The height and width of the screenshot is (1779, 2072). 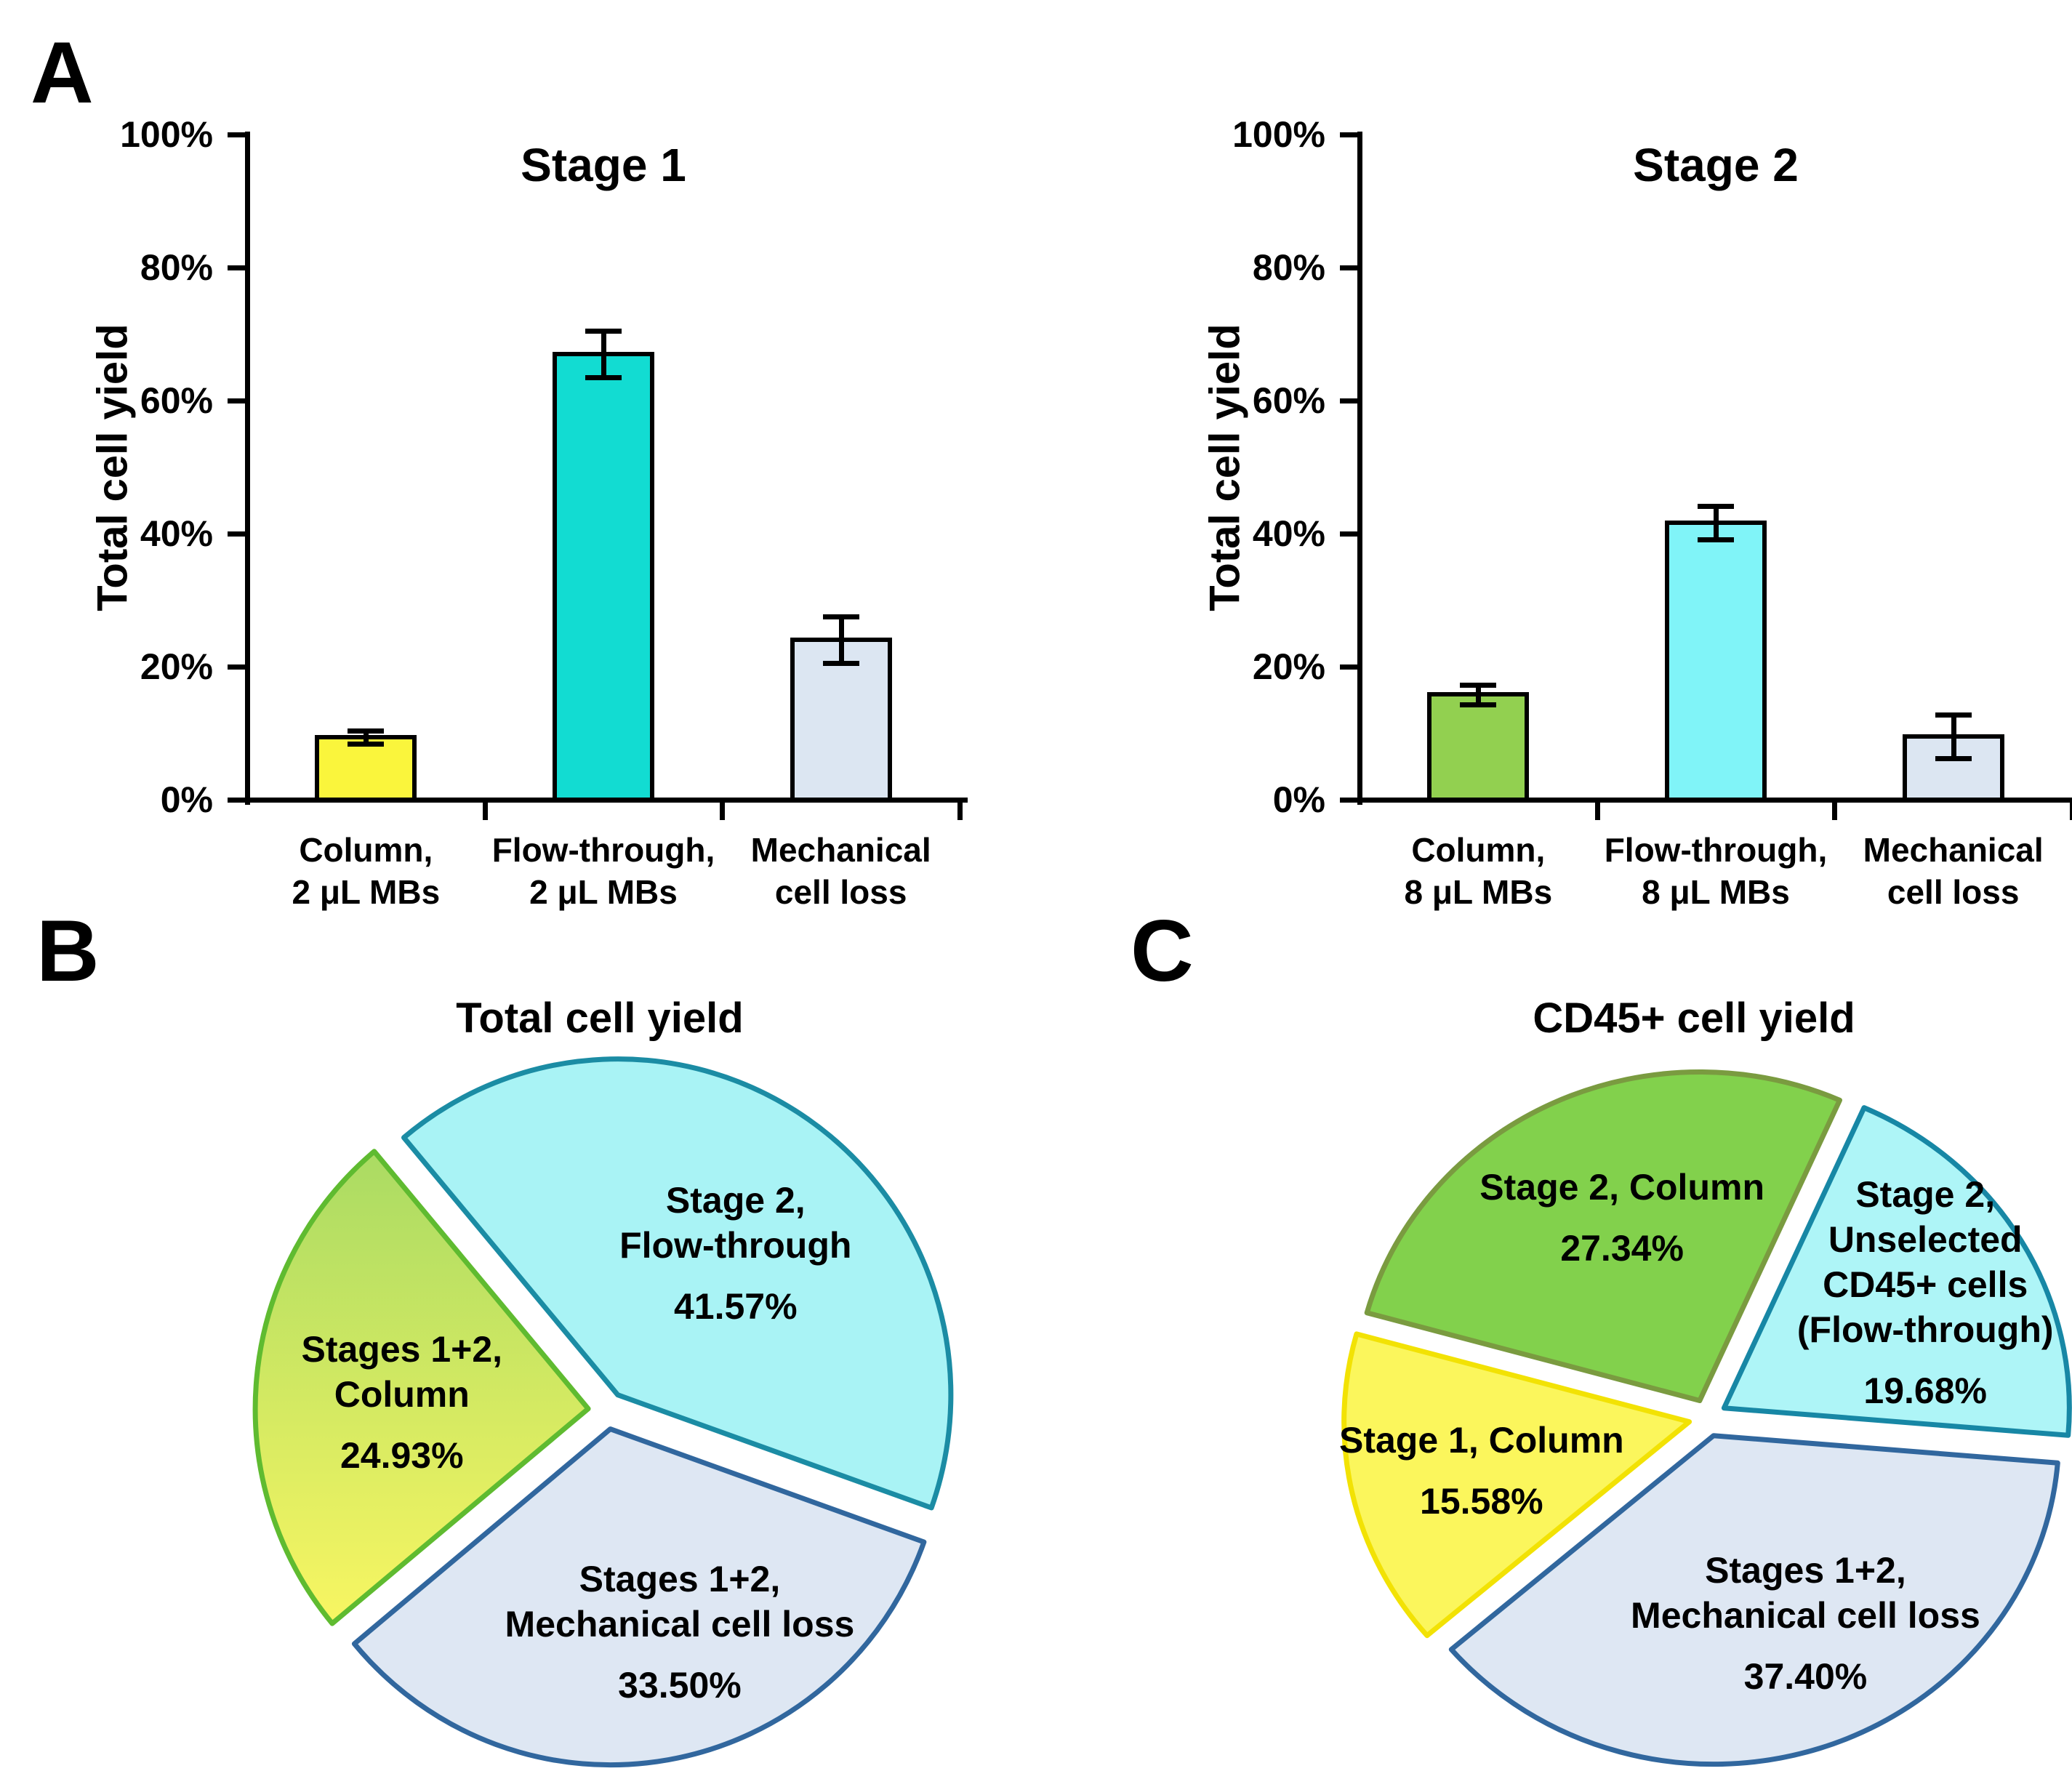 What do you see at coordinates (1481, 1440) in the screenshot?
I see `pie-slice-label-line: Stage 1, Column` at bounding box center [1481, 1440].